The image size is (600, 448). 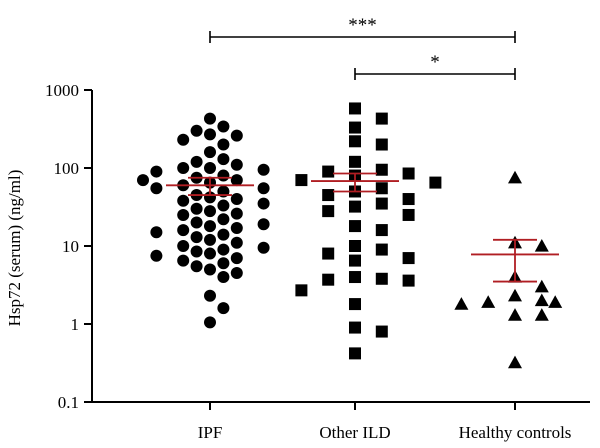 I want to click on y-tick-label: 10, so click(x=70, y=246).